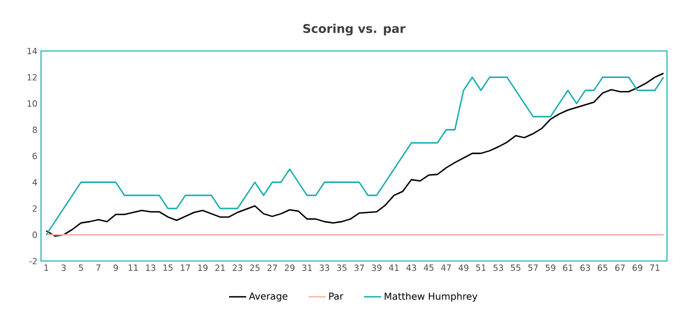 The width and height of the screenshot is (699, 333). Describe the element at coordinates (268, 297) in the screenshot. I see `legend-label: Average` at that location.